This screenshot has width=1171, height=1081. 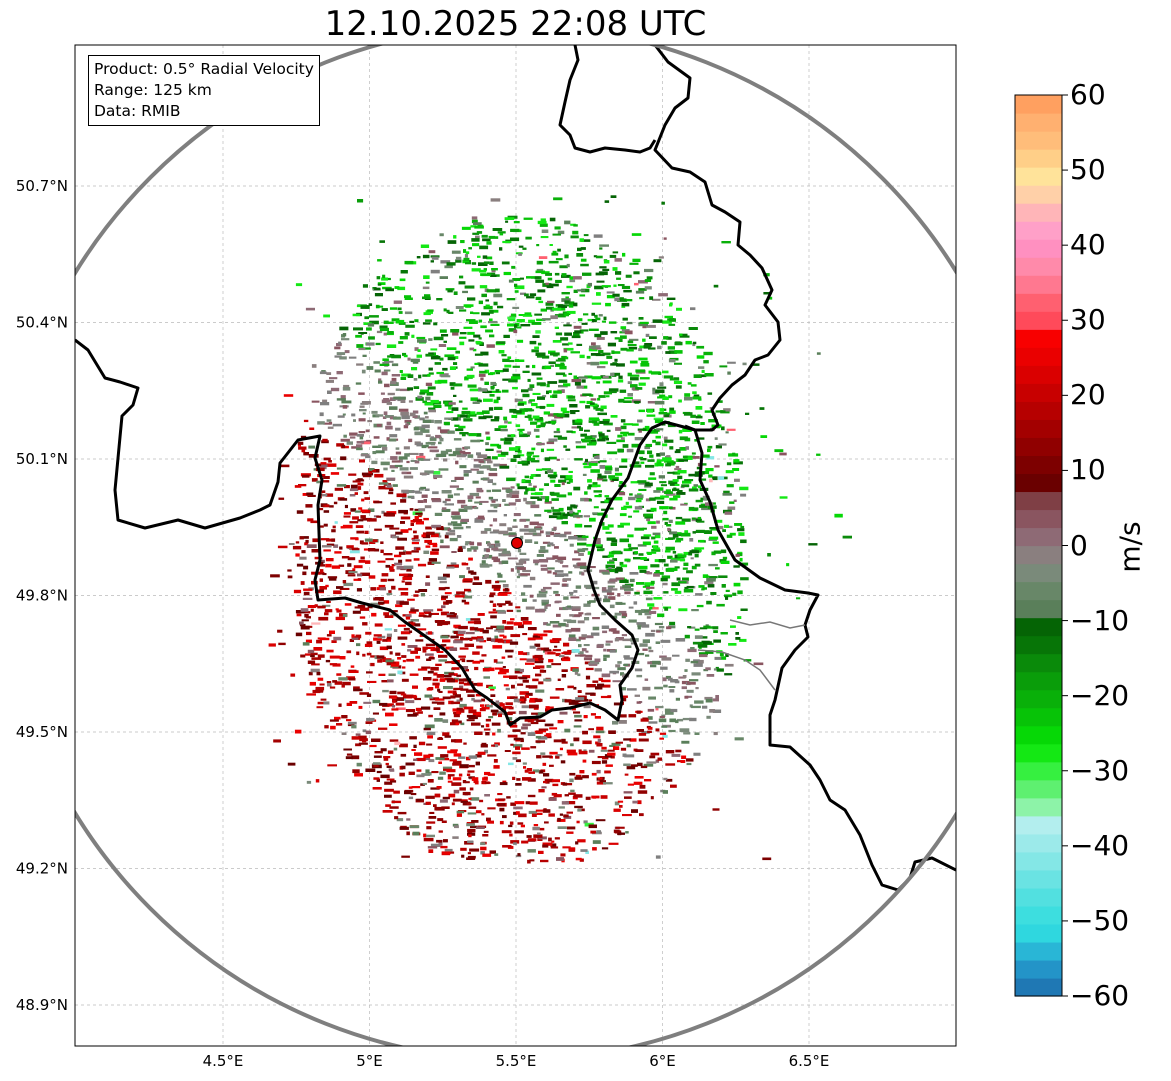 I want to click on radar-site-marker, so click(x=517, y=543).